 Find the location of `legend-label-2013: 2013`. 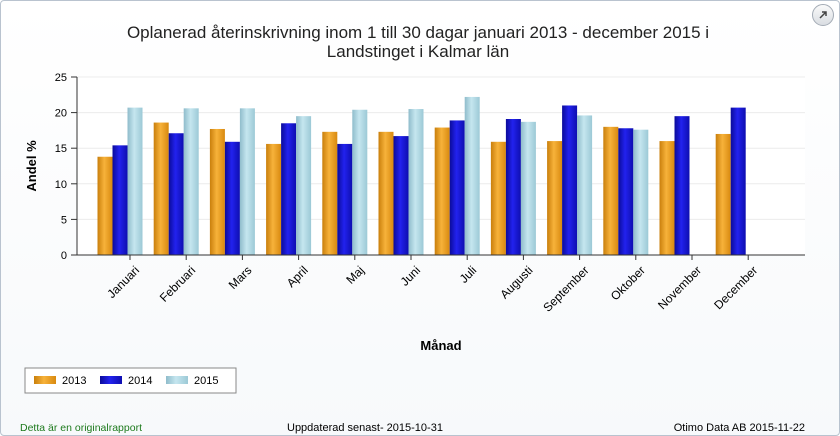

legend-label-2013: 2013 is located at coordinates (74, 381).